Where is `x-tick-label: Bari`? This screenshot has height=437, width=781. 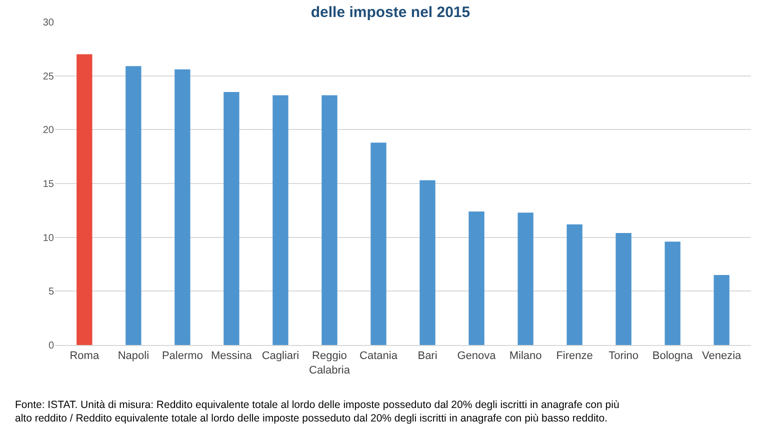
x-tick-label: Bari is located at coordinates (428, 356).